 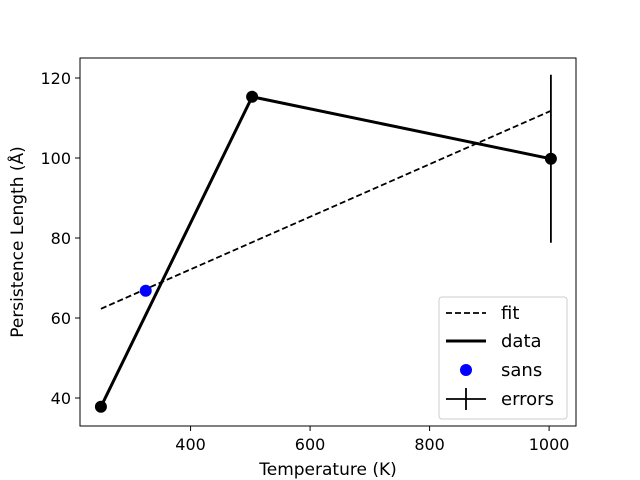 I want to click on y-tick-label: 100, so click(x=55, y=158).